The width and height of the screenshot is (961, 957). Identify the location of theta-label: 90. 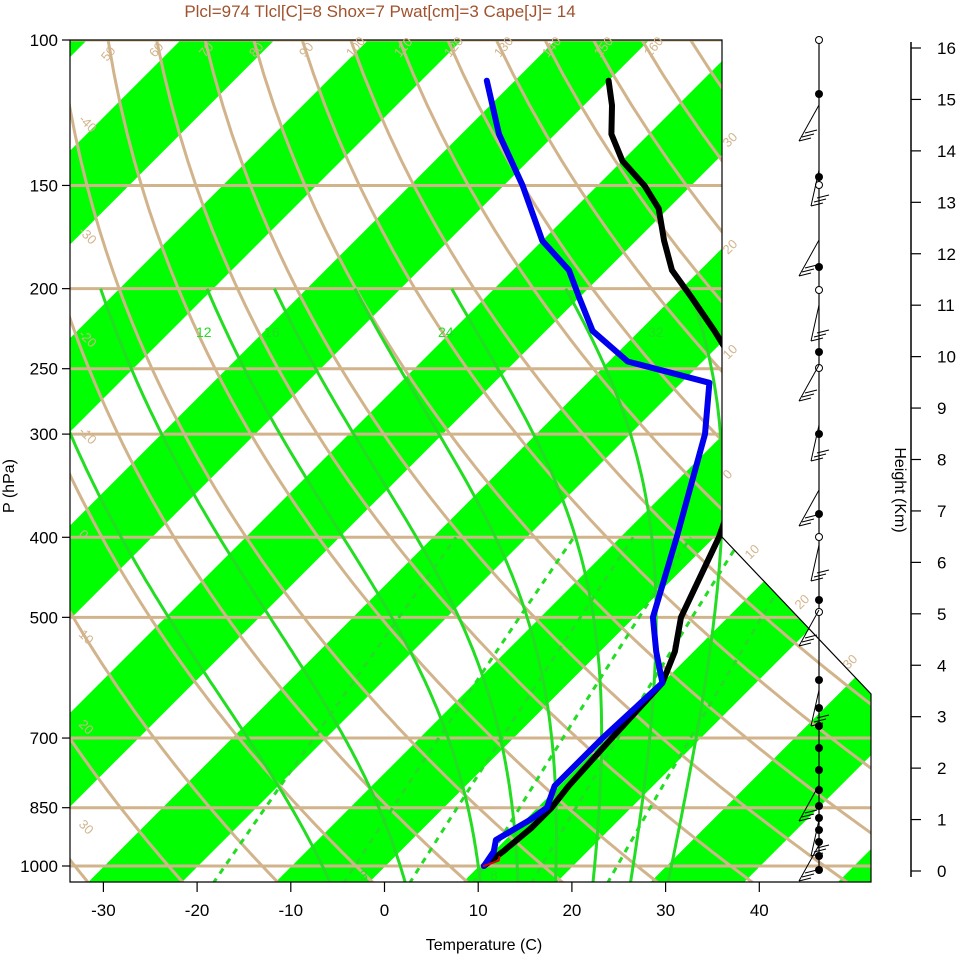
(306, 49).